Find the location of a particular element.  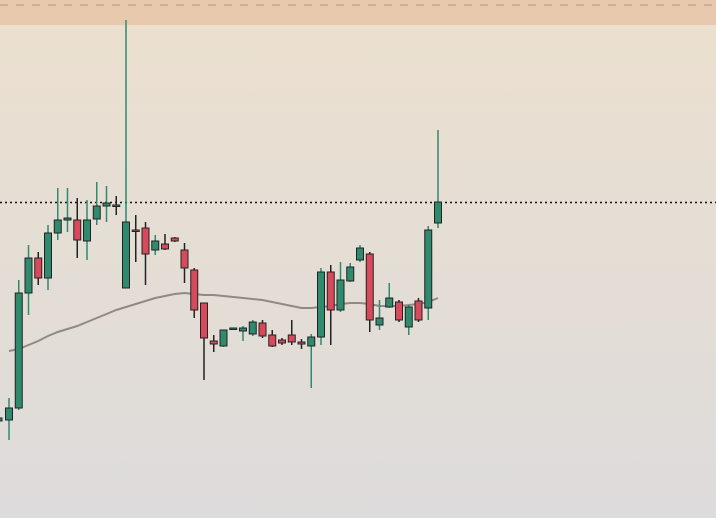

top-band is located at coordinates (358, 12).